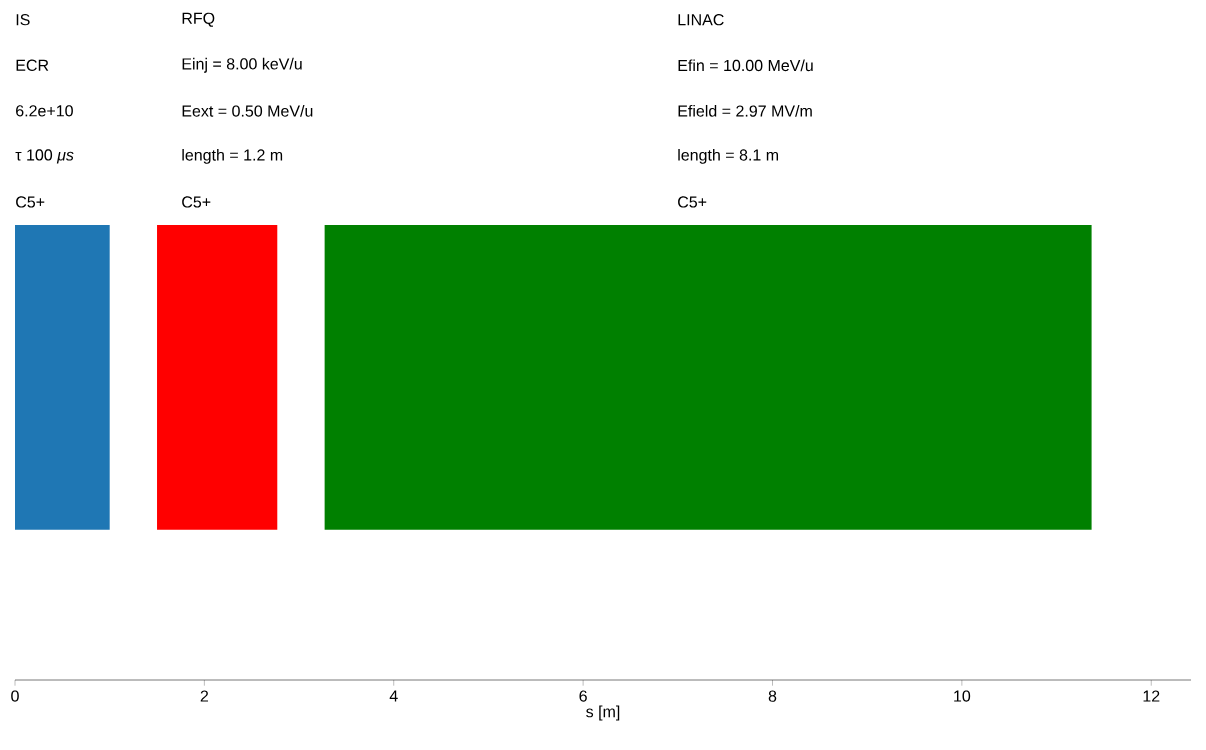 This screenshot has height=750, width=1206. I want to click on text: IS, so click(23, 20).